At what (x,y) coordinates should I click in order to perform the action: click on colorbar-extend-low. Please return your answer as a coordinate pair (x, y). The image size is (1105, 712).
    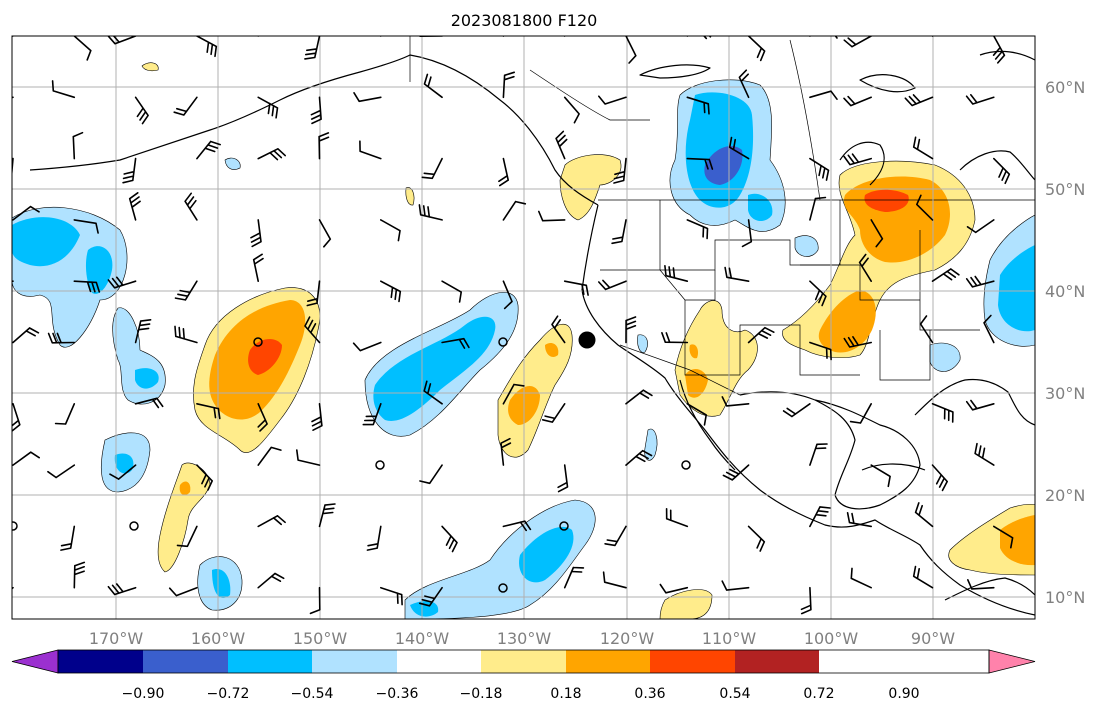
    Looking at the image, I should click on (35, 661).